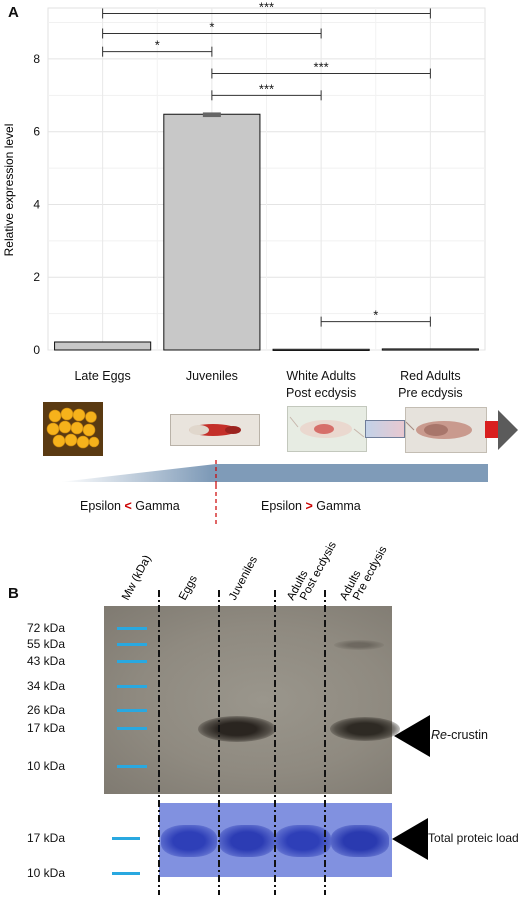 This screenshot has width=532, height=900. I want to click on mw-marker-label: 72 kDa, so click(46, 628).